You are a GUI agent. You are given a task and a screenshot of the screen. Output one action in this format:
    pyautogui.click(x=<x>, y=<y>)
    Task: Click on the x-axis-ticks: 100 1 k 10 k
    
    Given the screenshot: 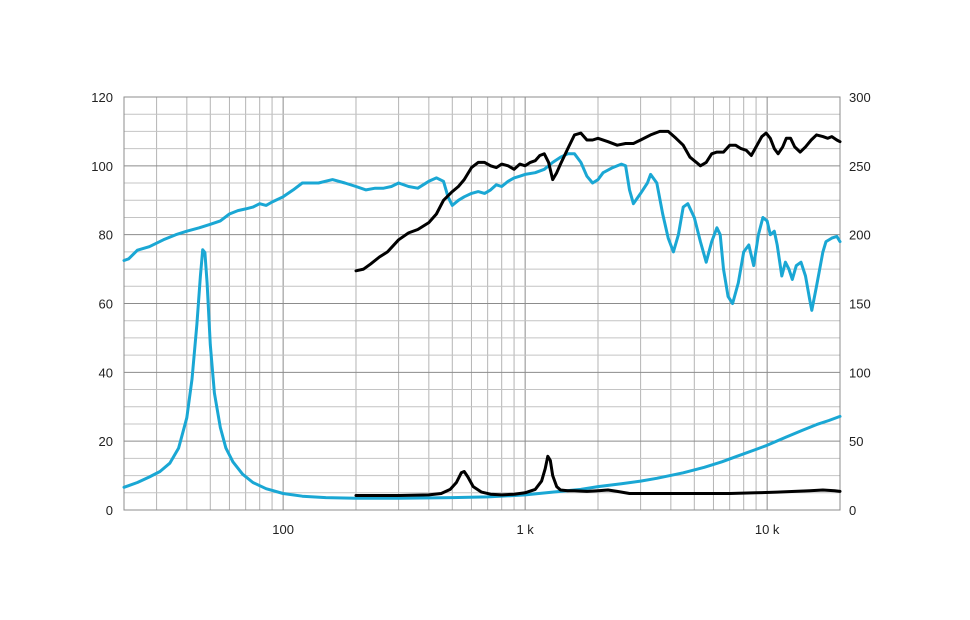 What is the action you would take?
    pyautogui.click(x=526, y=529)
    